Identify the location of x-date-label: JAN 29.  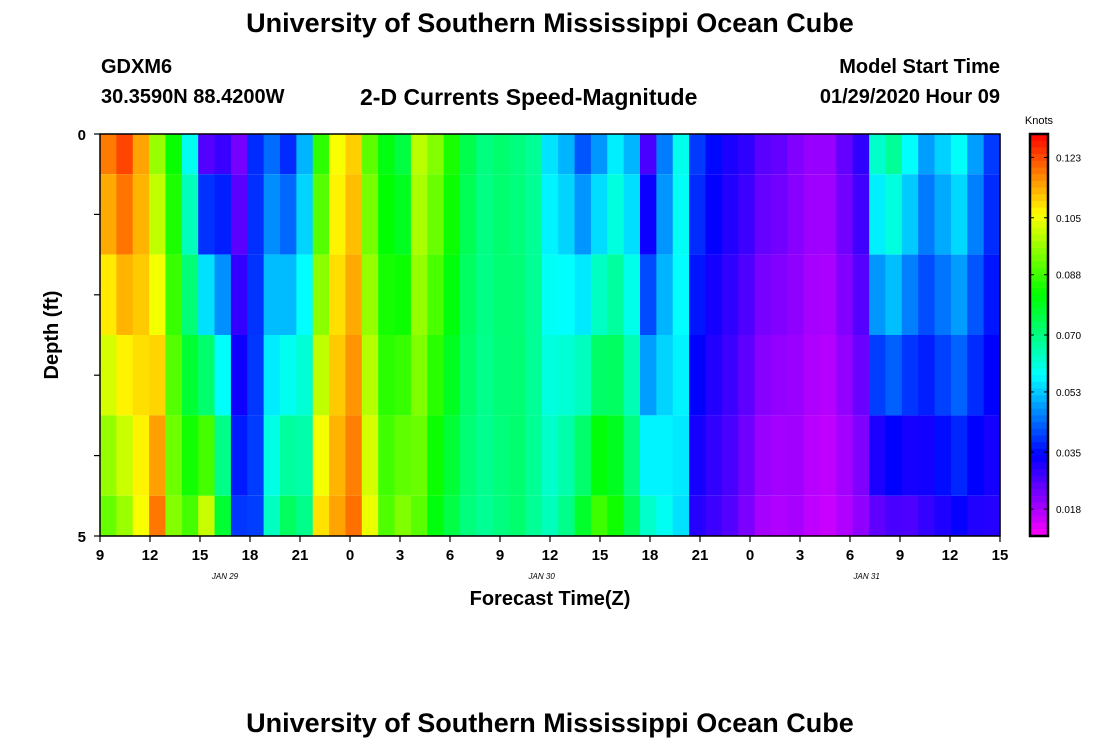
(225, 576).